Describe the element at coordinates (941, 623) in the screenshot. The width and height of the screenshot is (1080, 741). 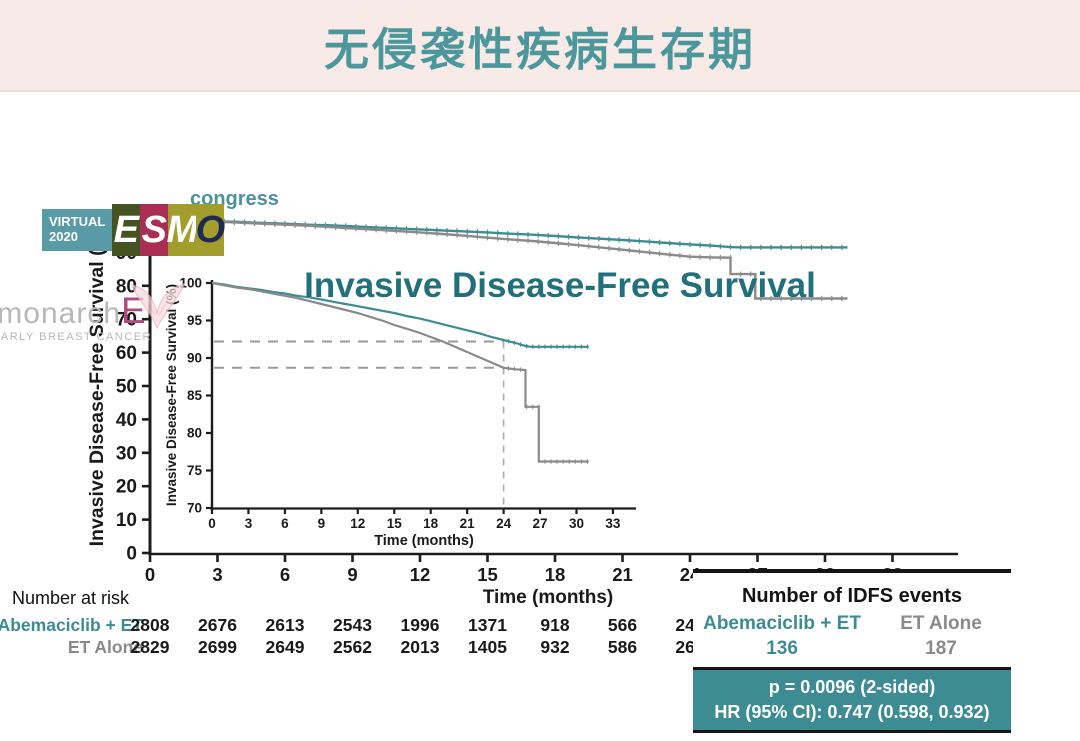
I see `stats-arm-label-et-alone: ET Alone` at that location.